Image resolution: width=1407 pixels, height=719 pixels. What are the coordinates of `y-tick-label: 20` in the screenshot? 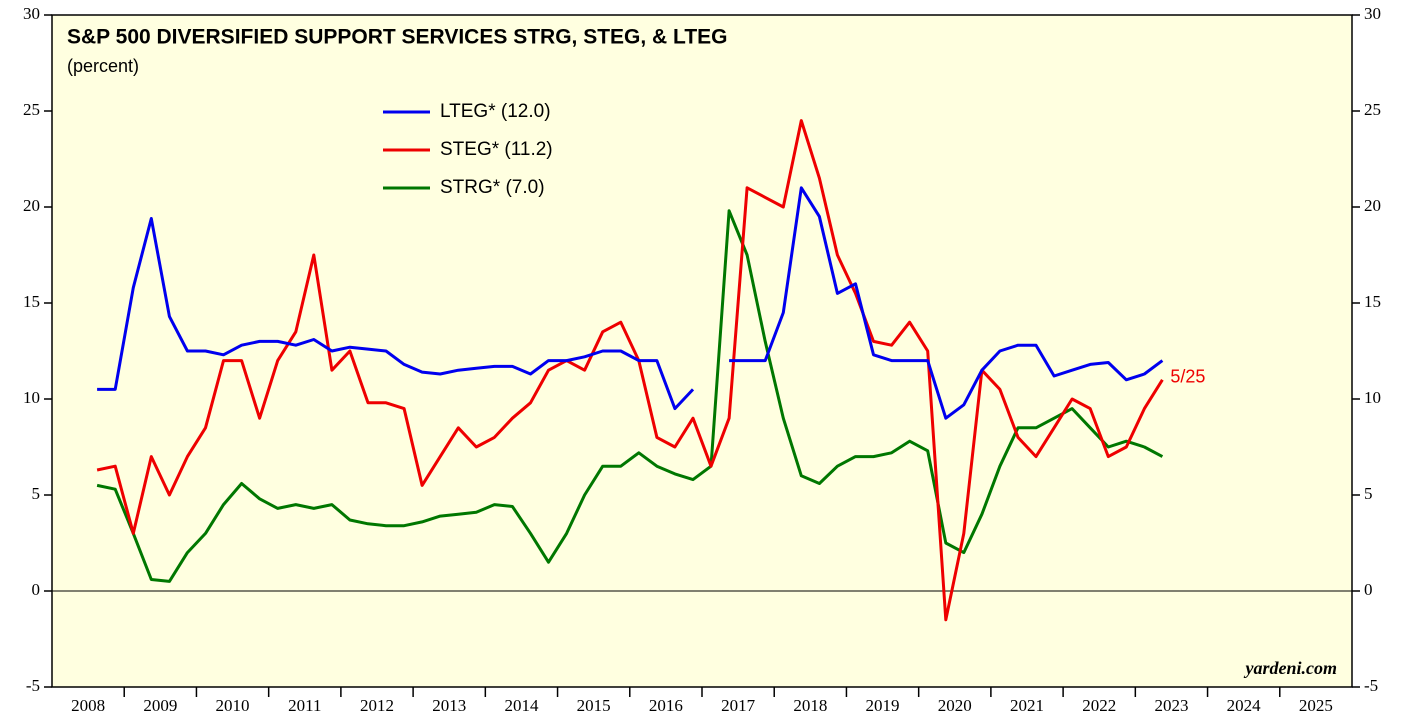 It's located at (31, 205).